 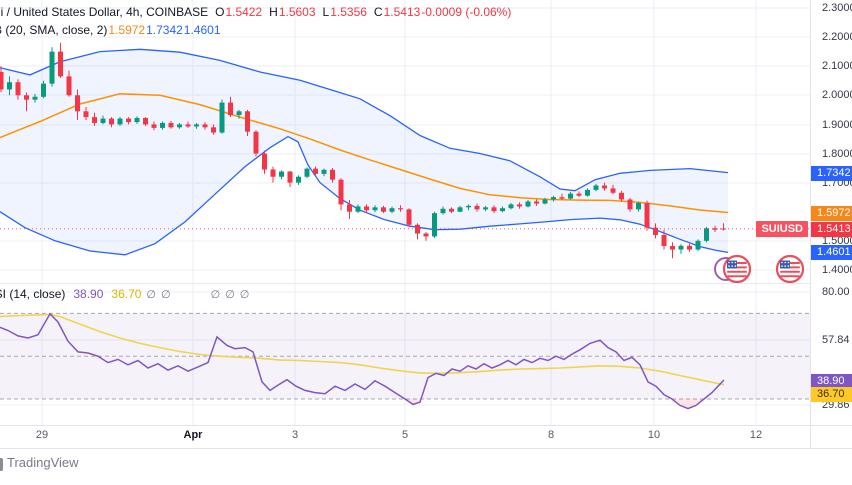 What do you see at coordinates (104, 12) in the screenshot?
I see `symbol-title: Sui / United States Dollar, 4h, COINBASE` at bounding box center [104, 12].